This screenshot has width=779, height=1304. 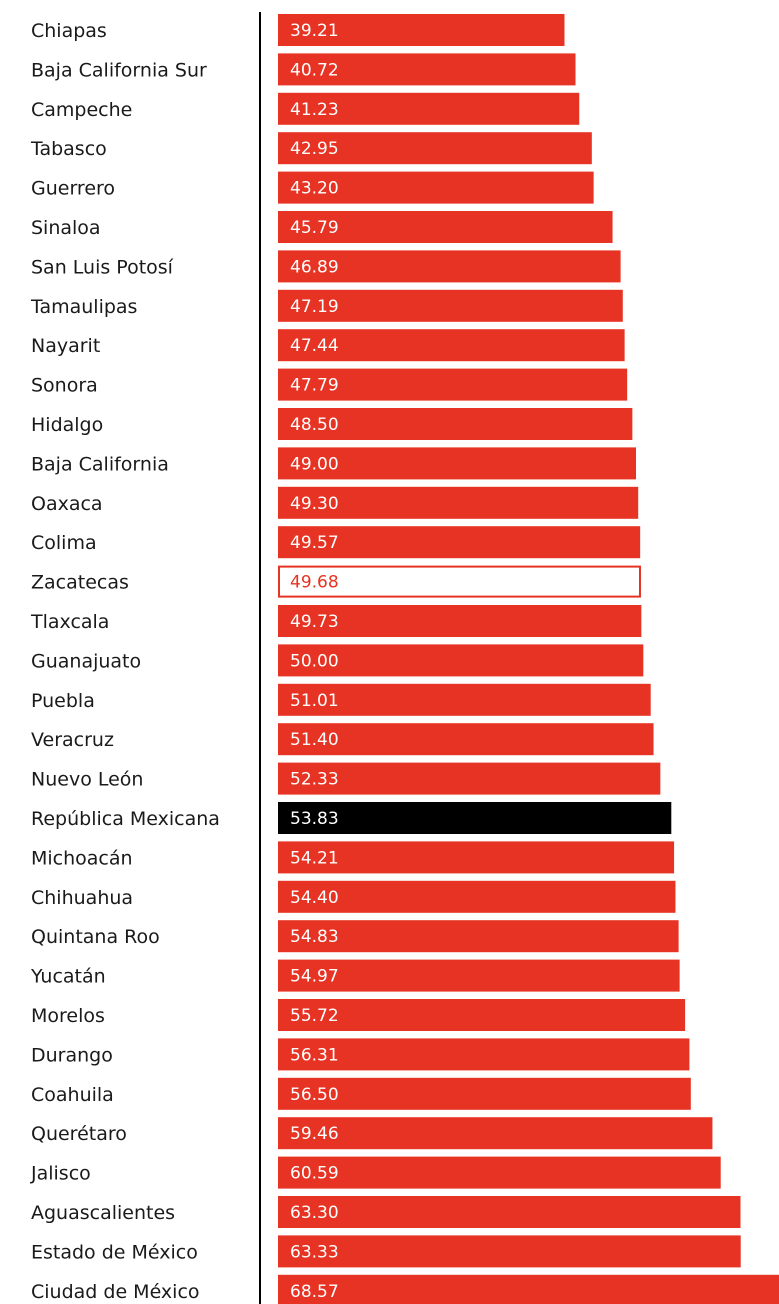 What do you see at coordinates (314, 1174) in the screenshot?
I see `value-label-jalisco: 60.59` at bounding box center [314, 1174].